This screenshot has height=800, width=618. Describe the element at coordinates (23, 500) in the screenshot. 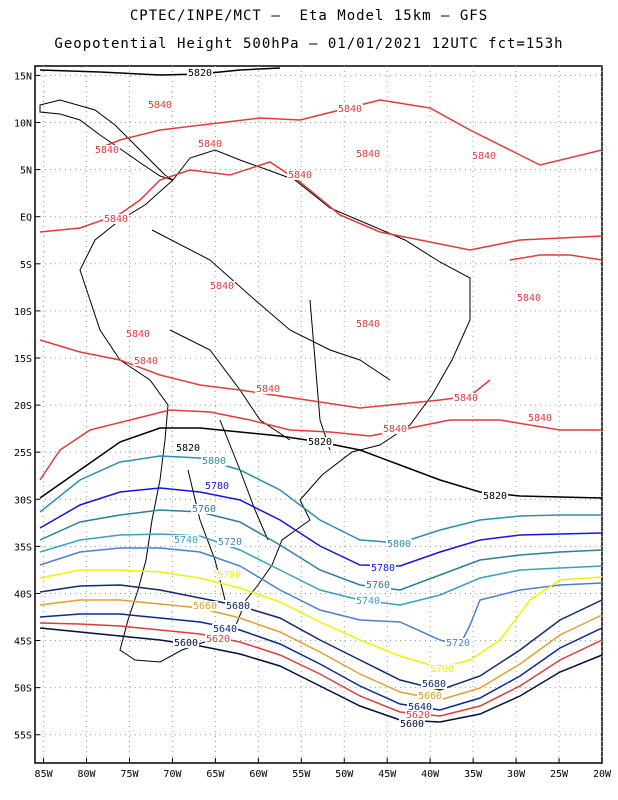

I see `y-tick-label: 30S` at that location.